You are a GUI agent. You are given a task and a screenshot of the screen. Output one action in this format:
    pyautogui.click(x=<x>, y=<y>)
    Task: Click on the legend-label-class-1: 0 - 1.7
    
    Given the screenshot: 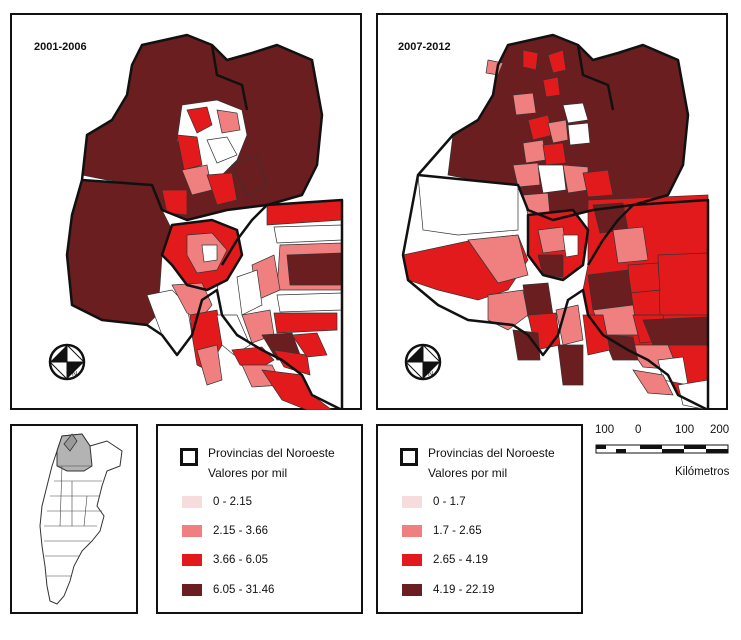 What is the action you would take?
    pyautogui.click(x=449, y=502)
    